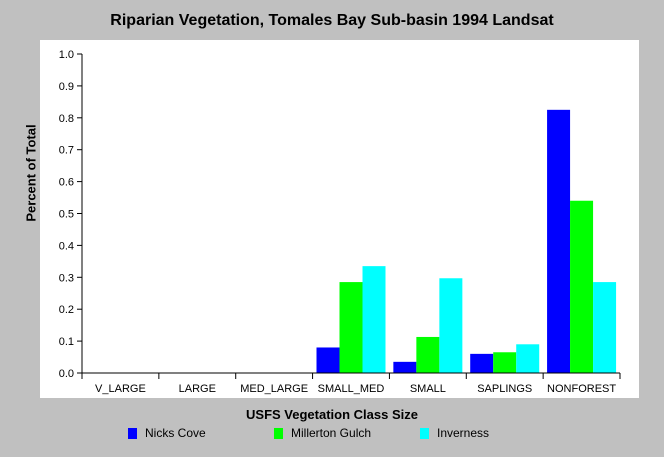 The width and height of the screenshot is (664, 457). Describe the element at coordinates (463, 433) in the screenshot. I see `legend-label-inverness: Inverness` at that location.